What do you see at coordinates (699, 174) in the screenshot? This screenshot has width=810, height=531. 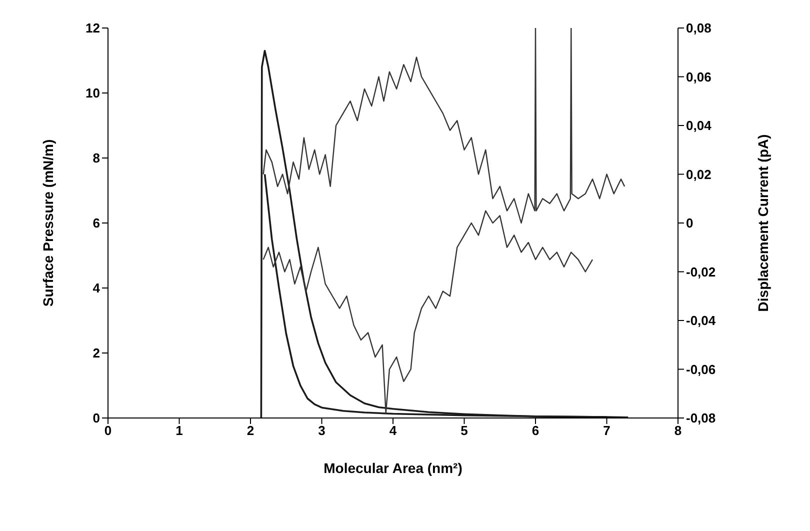 I see `y2-tick-label: 0,02` at bounding box center [699, 174].